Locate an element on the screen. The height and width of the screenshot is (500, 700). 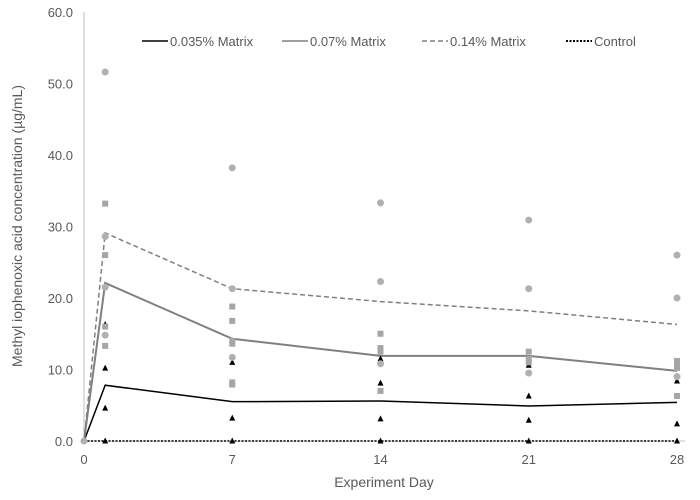
y-tick-label: 10.0 is located at coordinates (60, 370).